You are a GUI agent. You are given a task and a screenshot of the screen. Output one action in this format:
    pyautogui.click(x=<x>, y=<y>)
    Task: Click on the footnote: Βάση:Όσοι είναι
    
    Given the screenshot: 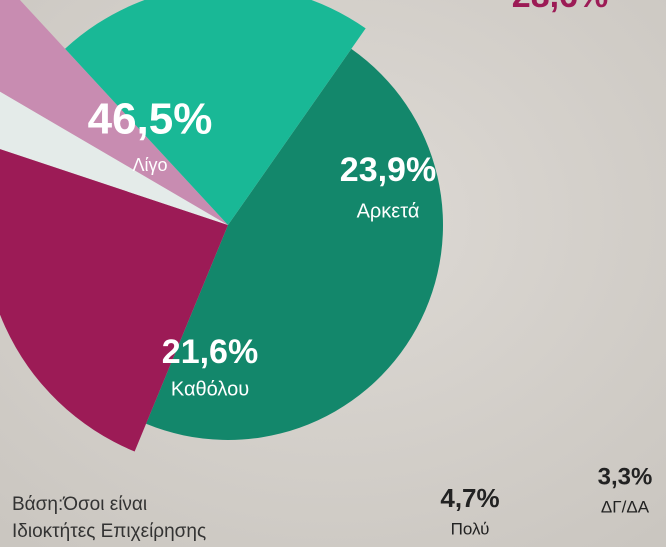 What is the action you would take?
    pyautogui.click(x=79, y=504)
    